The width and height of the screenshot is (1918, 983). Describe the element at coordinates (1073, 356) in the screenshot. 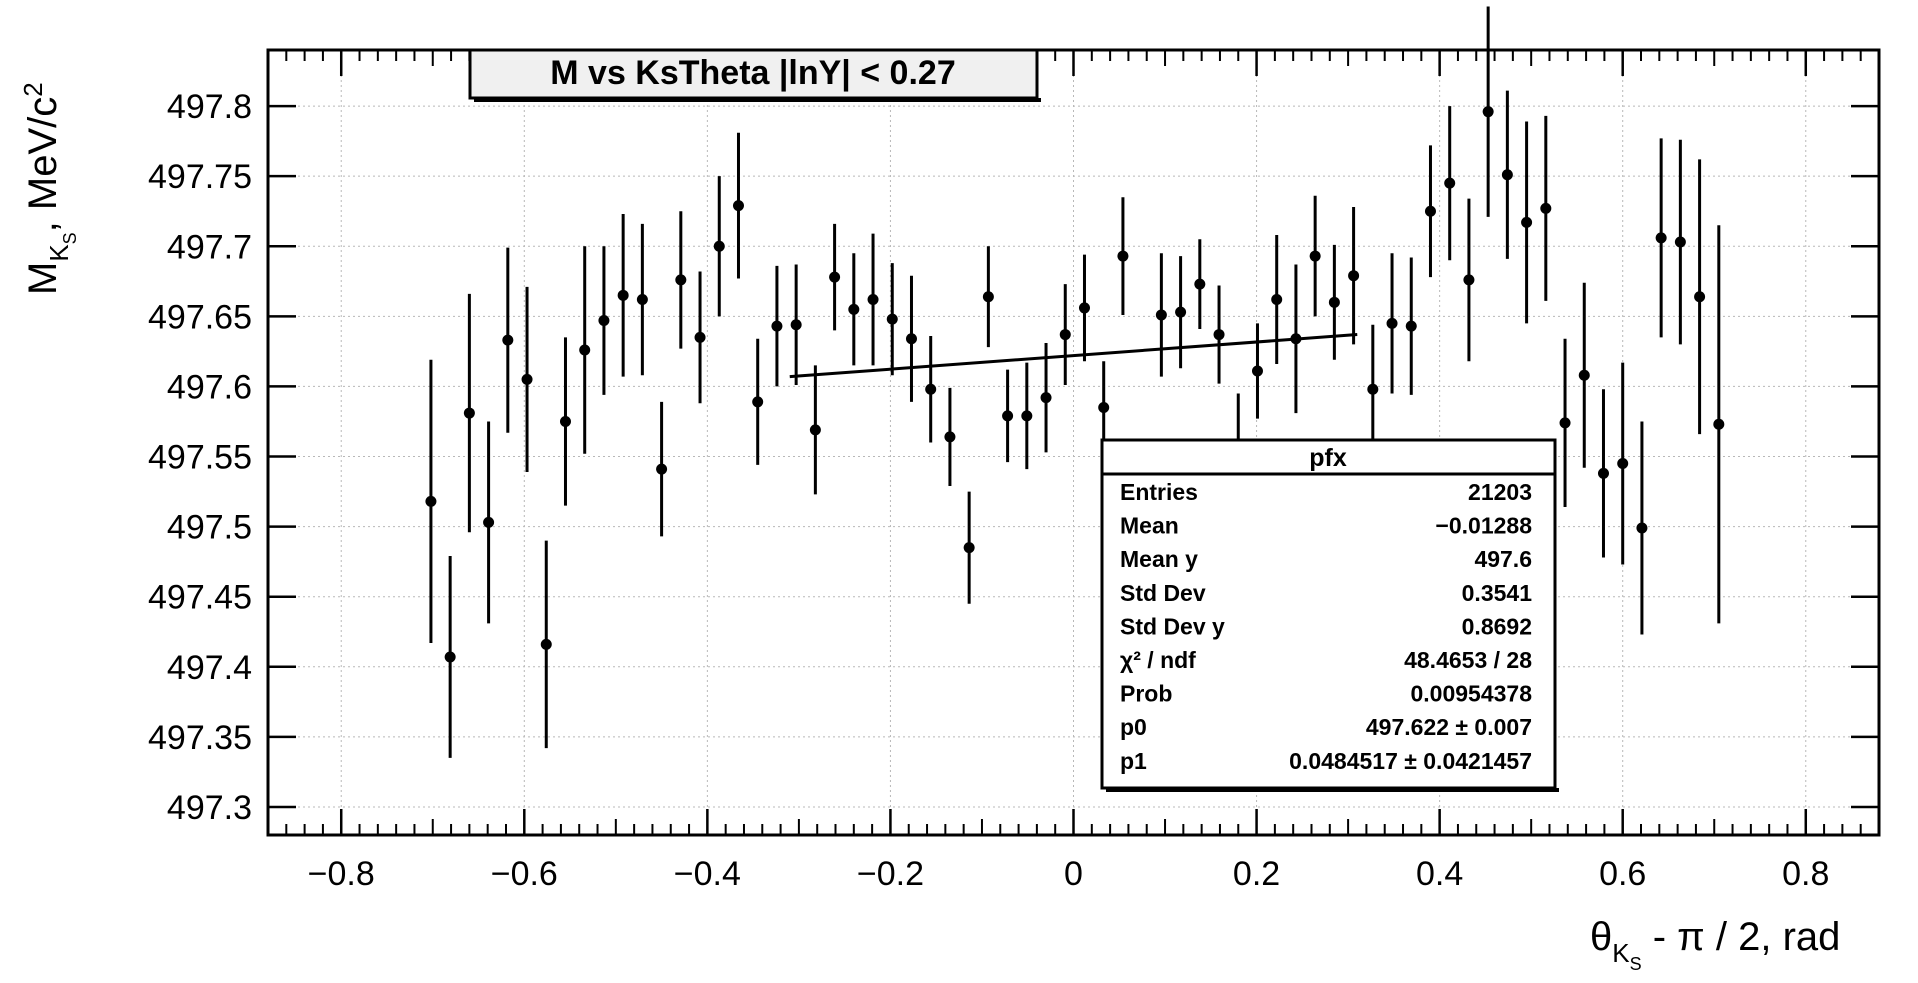

I see `fit-line` at that location.